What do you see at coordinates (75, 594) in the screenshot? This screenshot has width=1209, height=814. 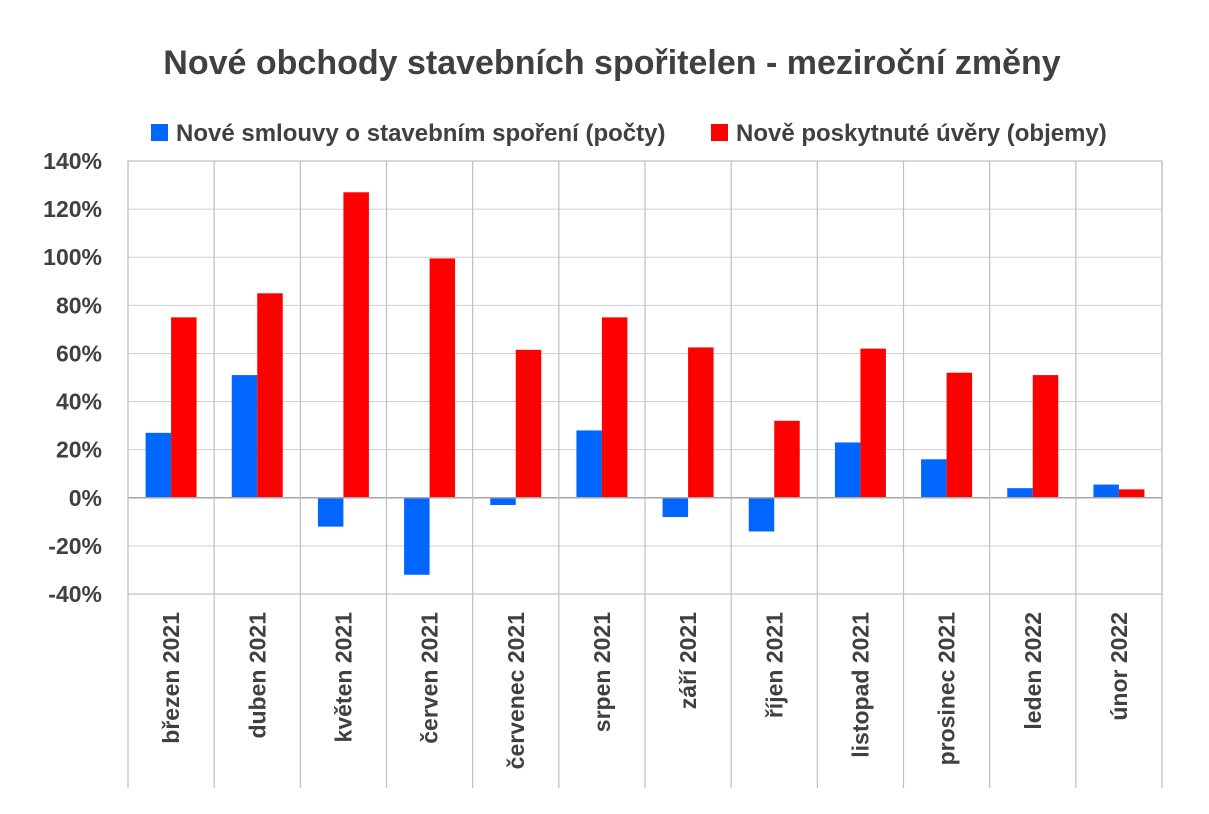 I see `y-tick-label: -40%` at bounding box center [75, 594].